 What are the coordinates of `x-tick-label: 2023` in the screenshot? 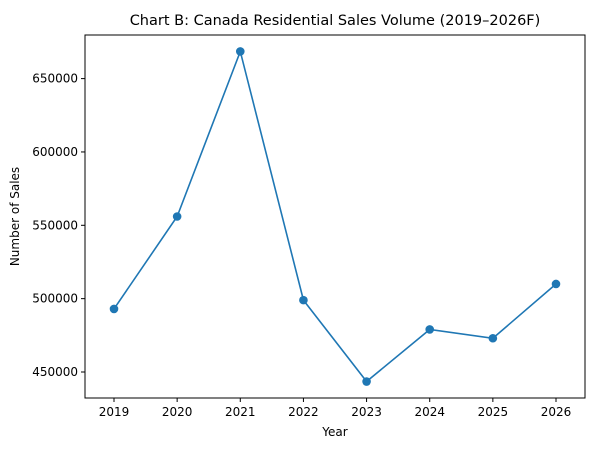 It's located at (366, 412).